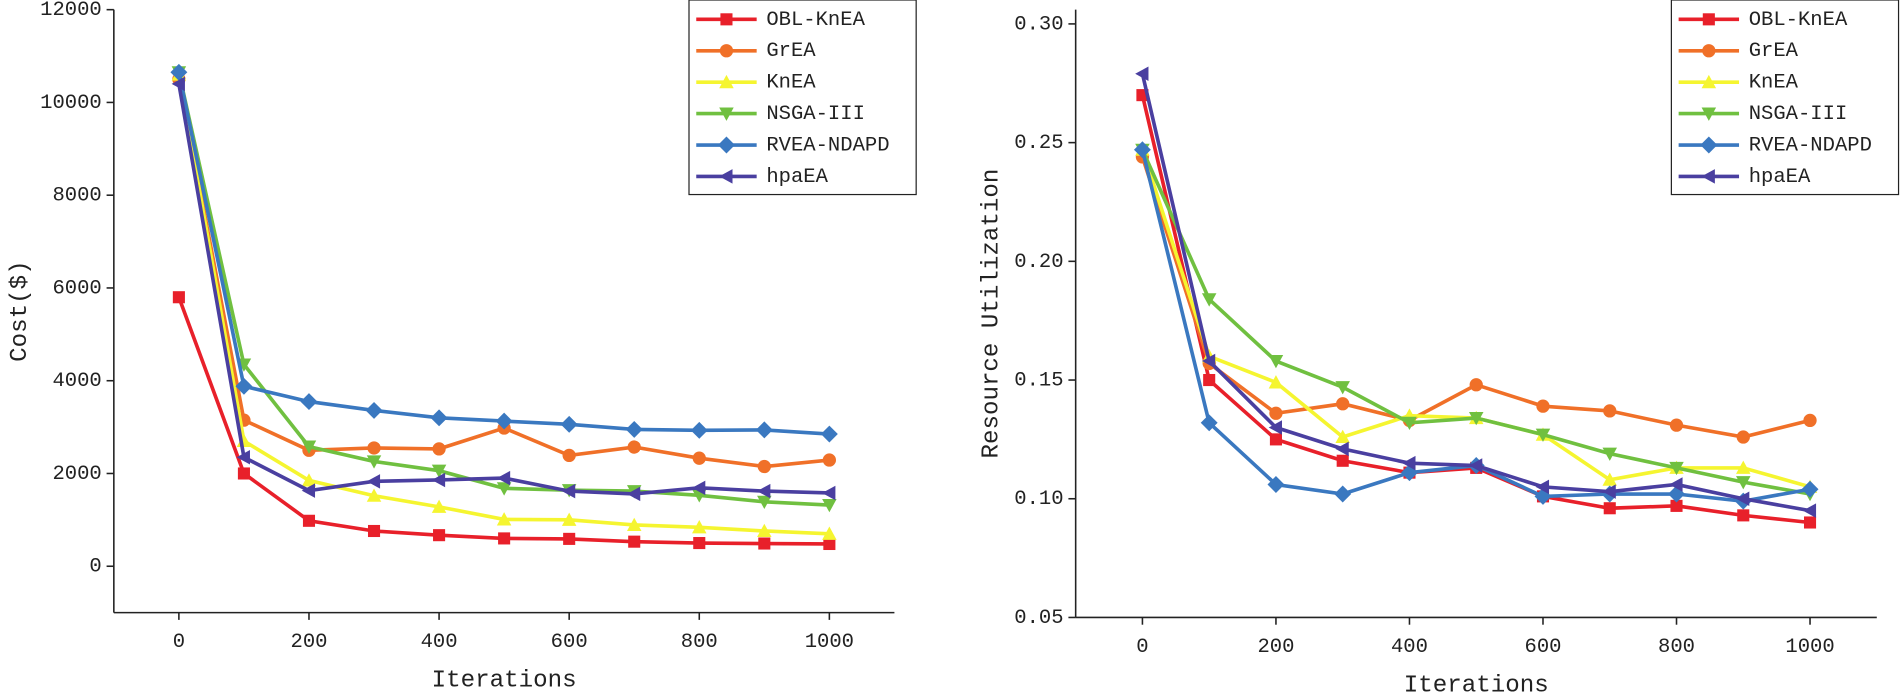 This screenshot has width=1900, height=696. Describe the element at coordinates (76, 196) in the screenshot. I see `y-tick-label: 8000` at that location.